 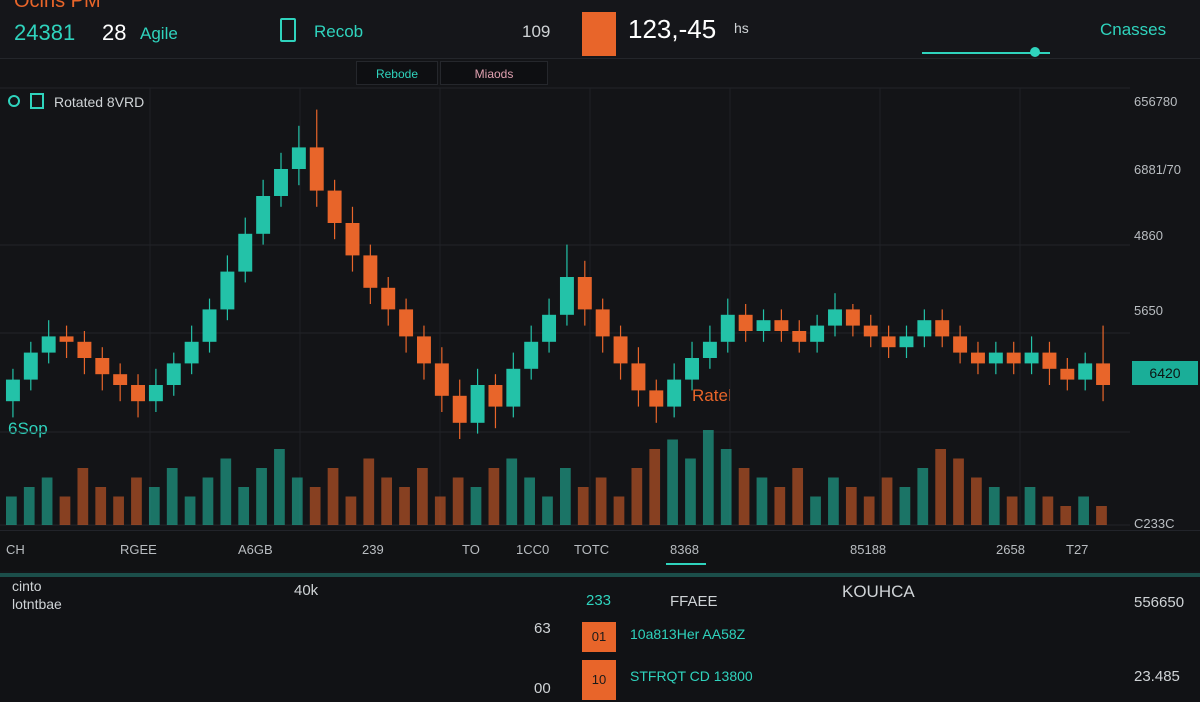 What do you see at coordinates (878, 591) in the screenshot?
I see `stat-c: KOUHCA` at bounding box center [878, 591].